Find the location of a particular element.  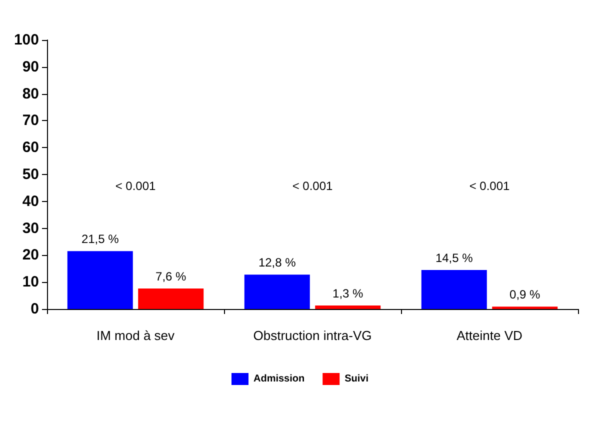

data-label: 21,5 % is located at coordinates (100, 239).